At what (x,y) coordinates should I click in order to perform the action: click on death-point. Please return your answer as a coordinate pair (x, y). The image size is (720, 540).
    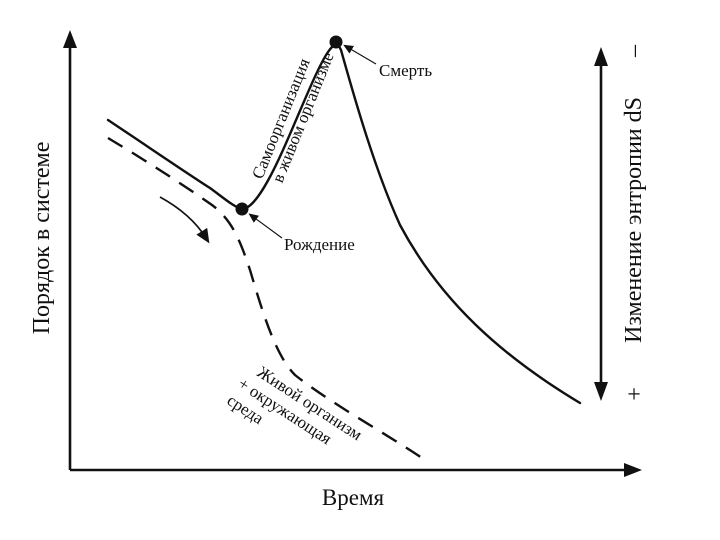
    Looking at the image, I should click on (336, 42).